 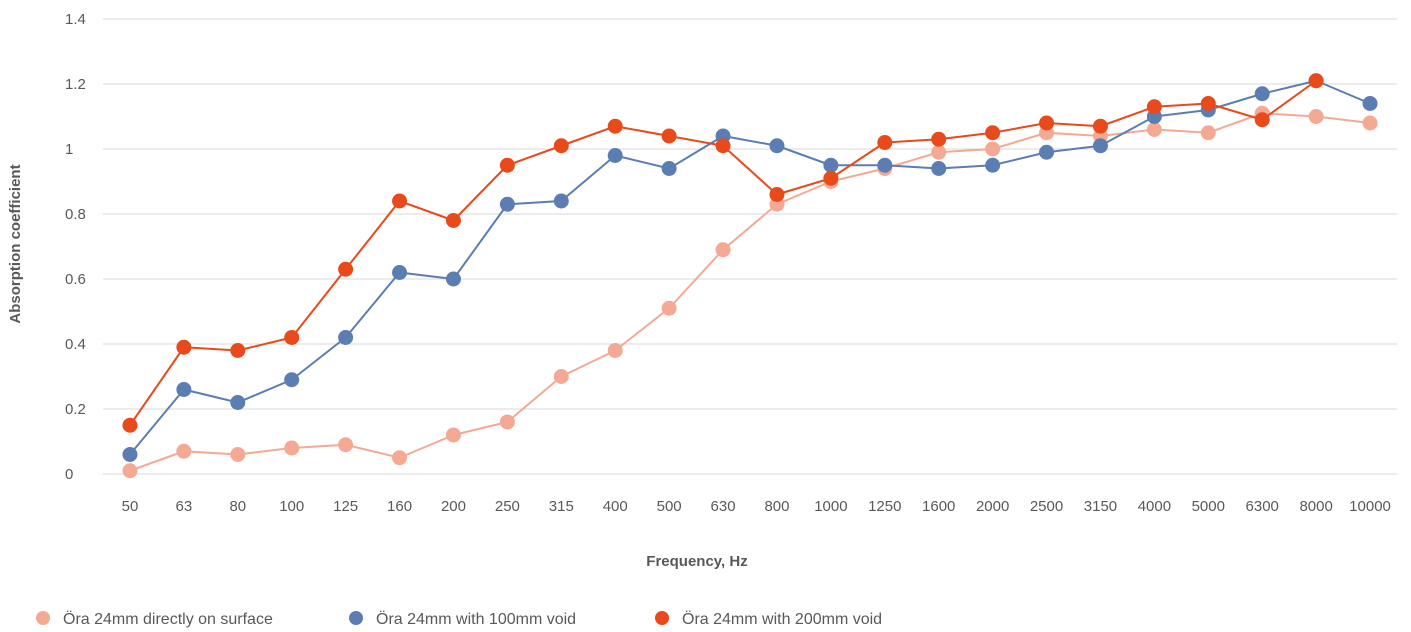 I want to click on legend-item: Öra 24mm with 200mm void, so click(x=768, y=619).